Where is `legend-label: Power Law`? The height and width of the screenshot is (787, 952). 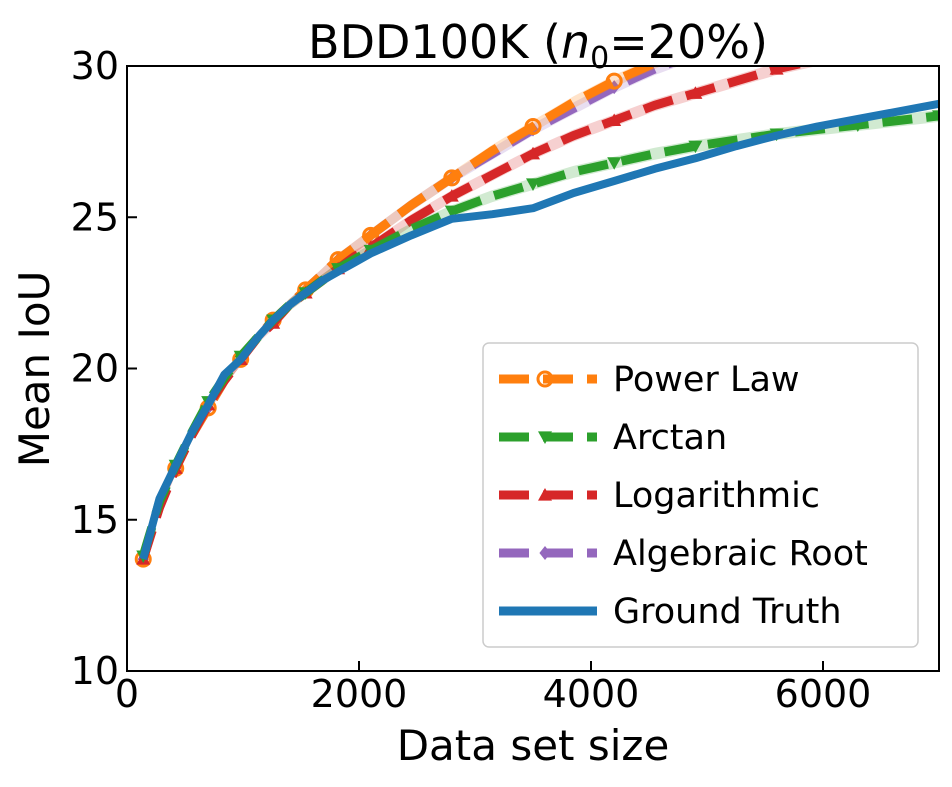 legend-label: Power Law is located at coordinates (706, 380).